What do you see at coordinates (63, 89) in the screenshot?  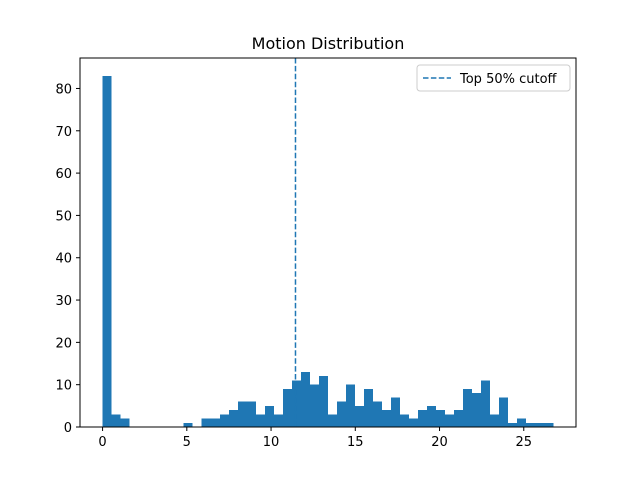 I see `y-tick-label: 80` at bounding box center [63, 89].